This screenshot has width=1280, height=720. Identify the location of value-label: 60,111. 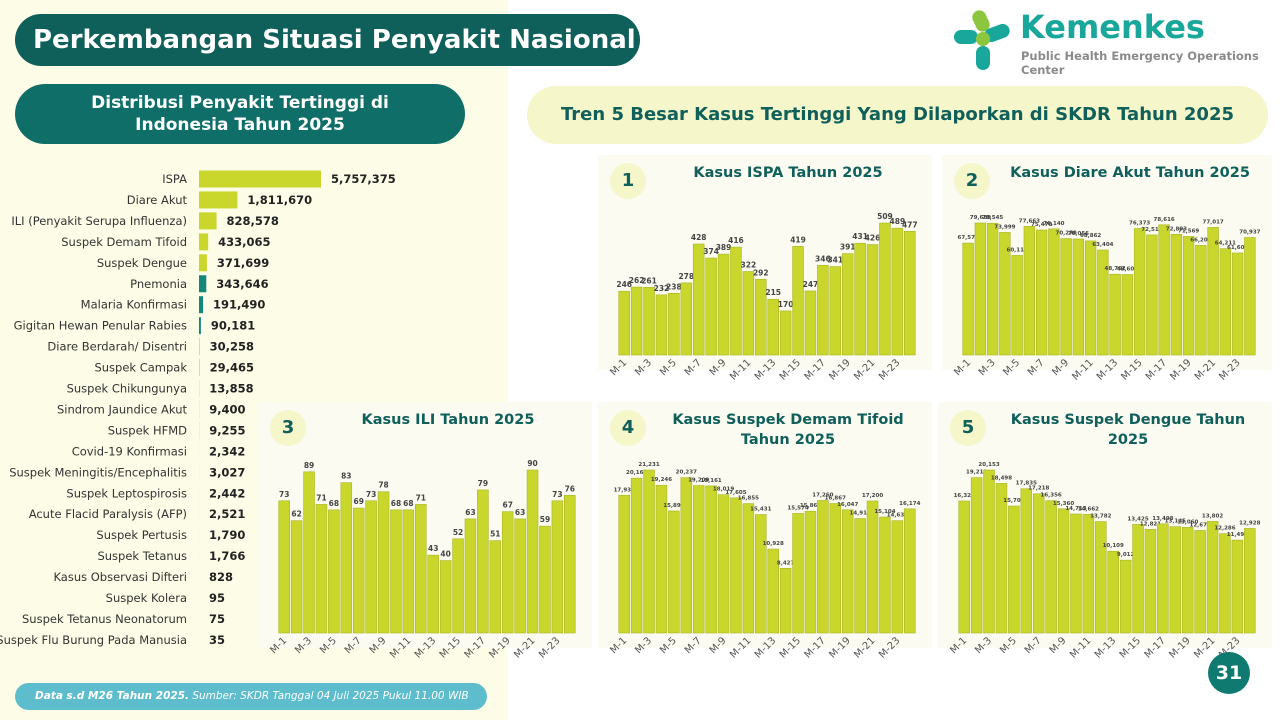
(1017, 250).